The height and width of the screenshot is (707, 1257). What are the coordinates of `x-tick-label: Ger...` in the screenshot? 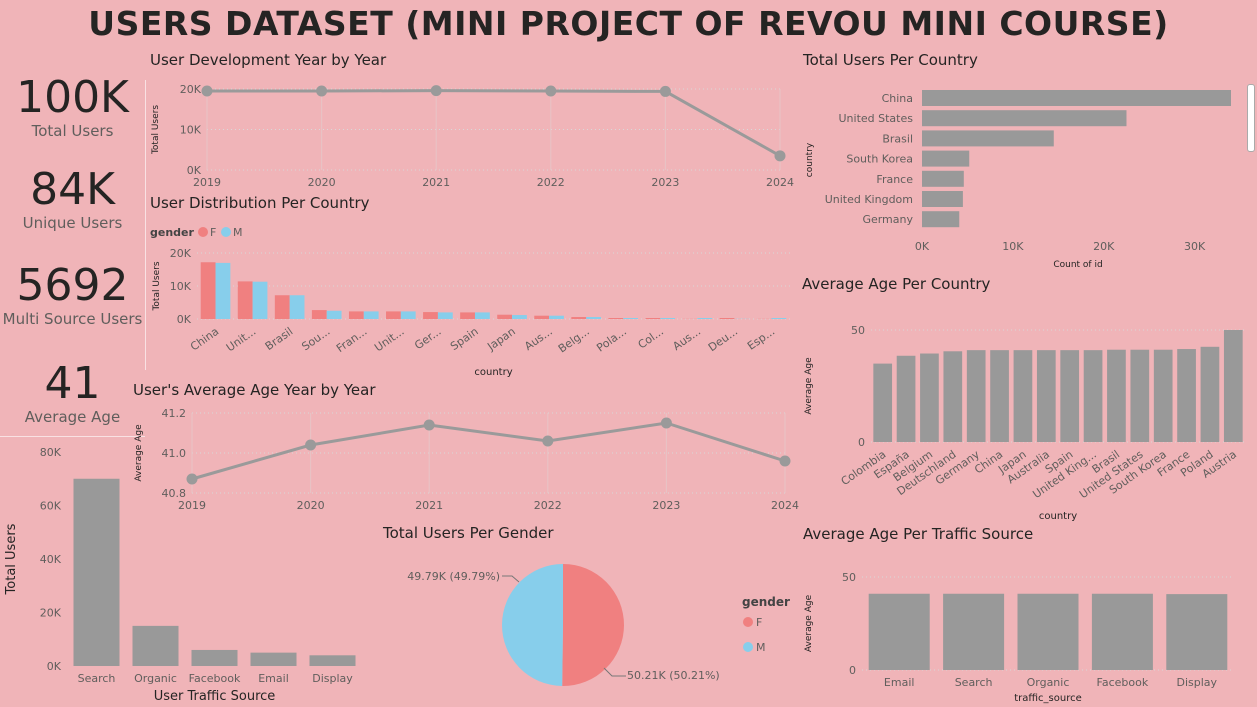 It's located at (427, 338).